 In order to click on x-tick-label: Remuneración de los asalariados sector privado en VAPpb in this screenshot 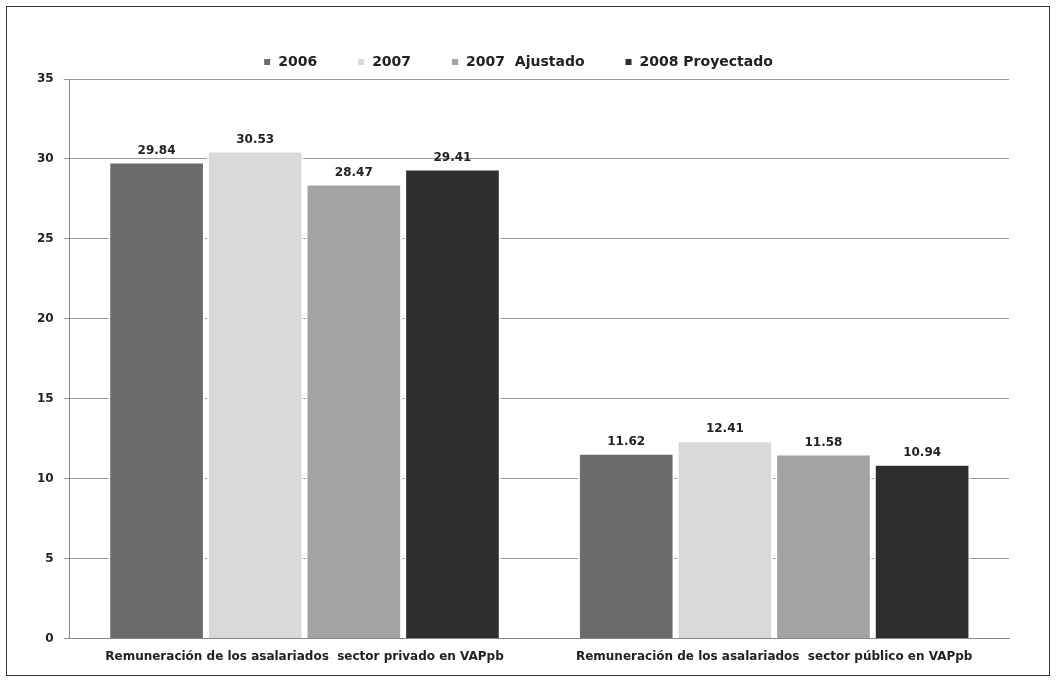, I will do `click(305, 655)`.